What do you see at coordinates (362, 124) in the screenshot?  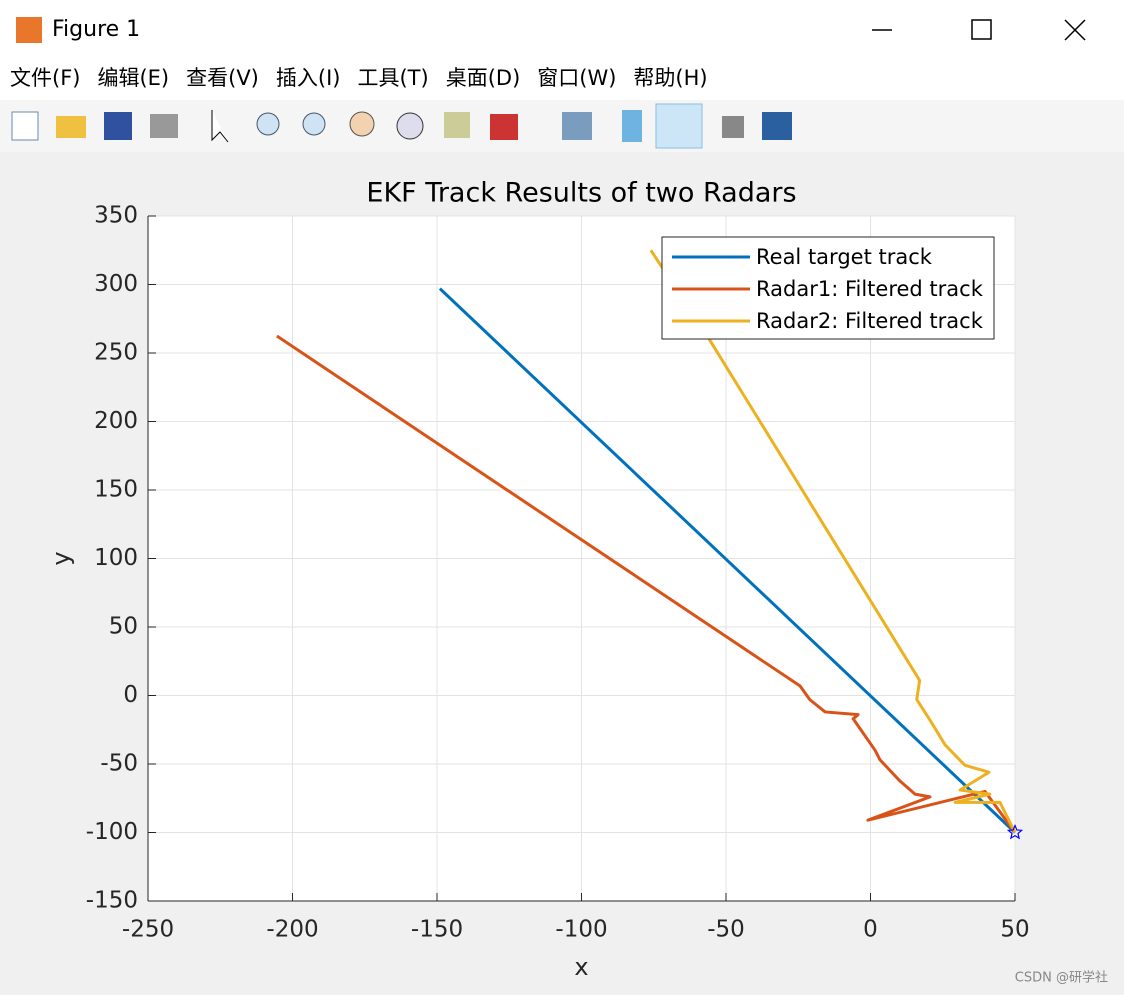 I see `pan-icon` at bounding box center [362, 124].